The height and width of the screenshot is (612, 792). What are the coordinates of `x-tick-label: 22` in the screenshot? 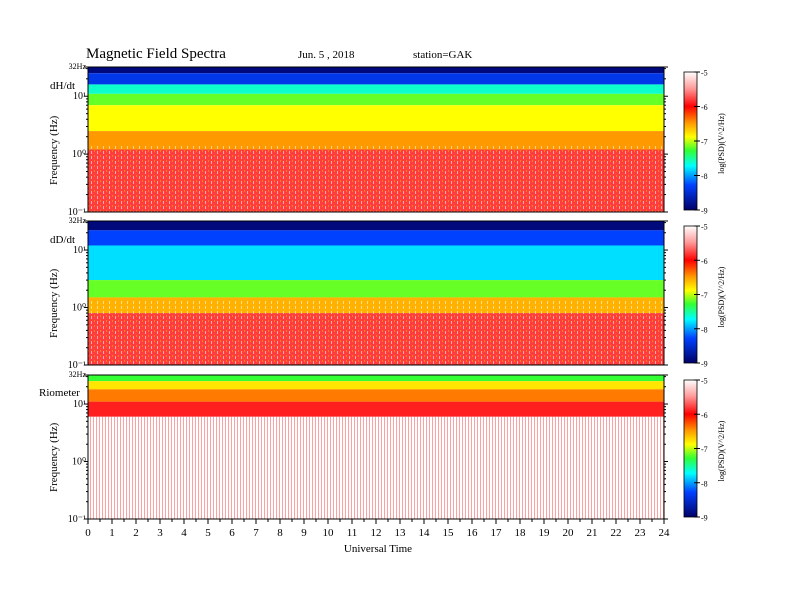 It's located at (616, 533).